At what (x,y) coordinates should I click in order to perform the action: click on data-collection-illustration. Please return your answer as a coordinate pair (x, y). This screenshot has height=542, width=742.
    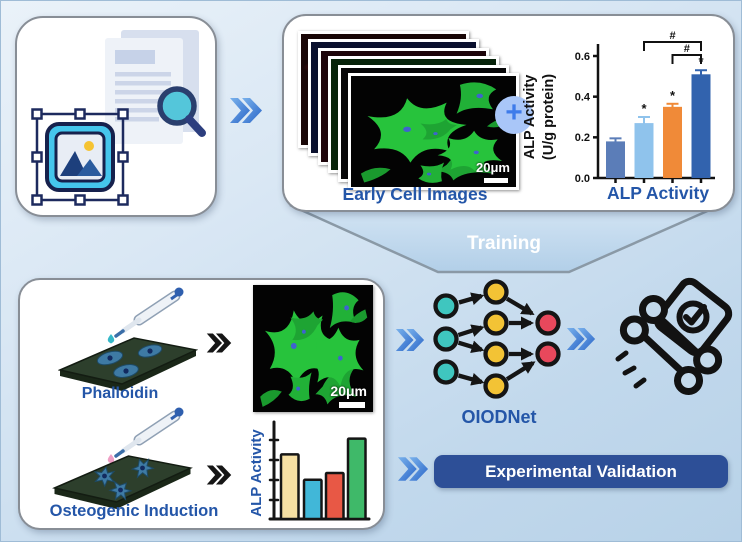
    Looking at the image, I should click on (118, 118).